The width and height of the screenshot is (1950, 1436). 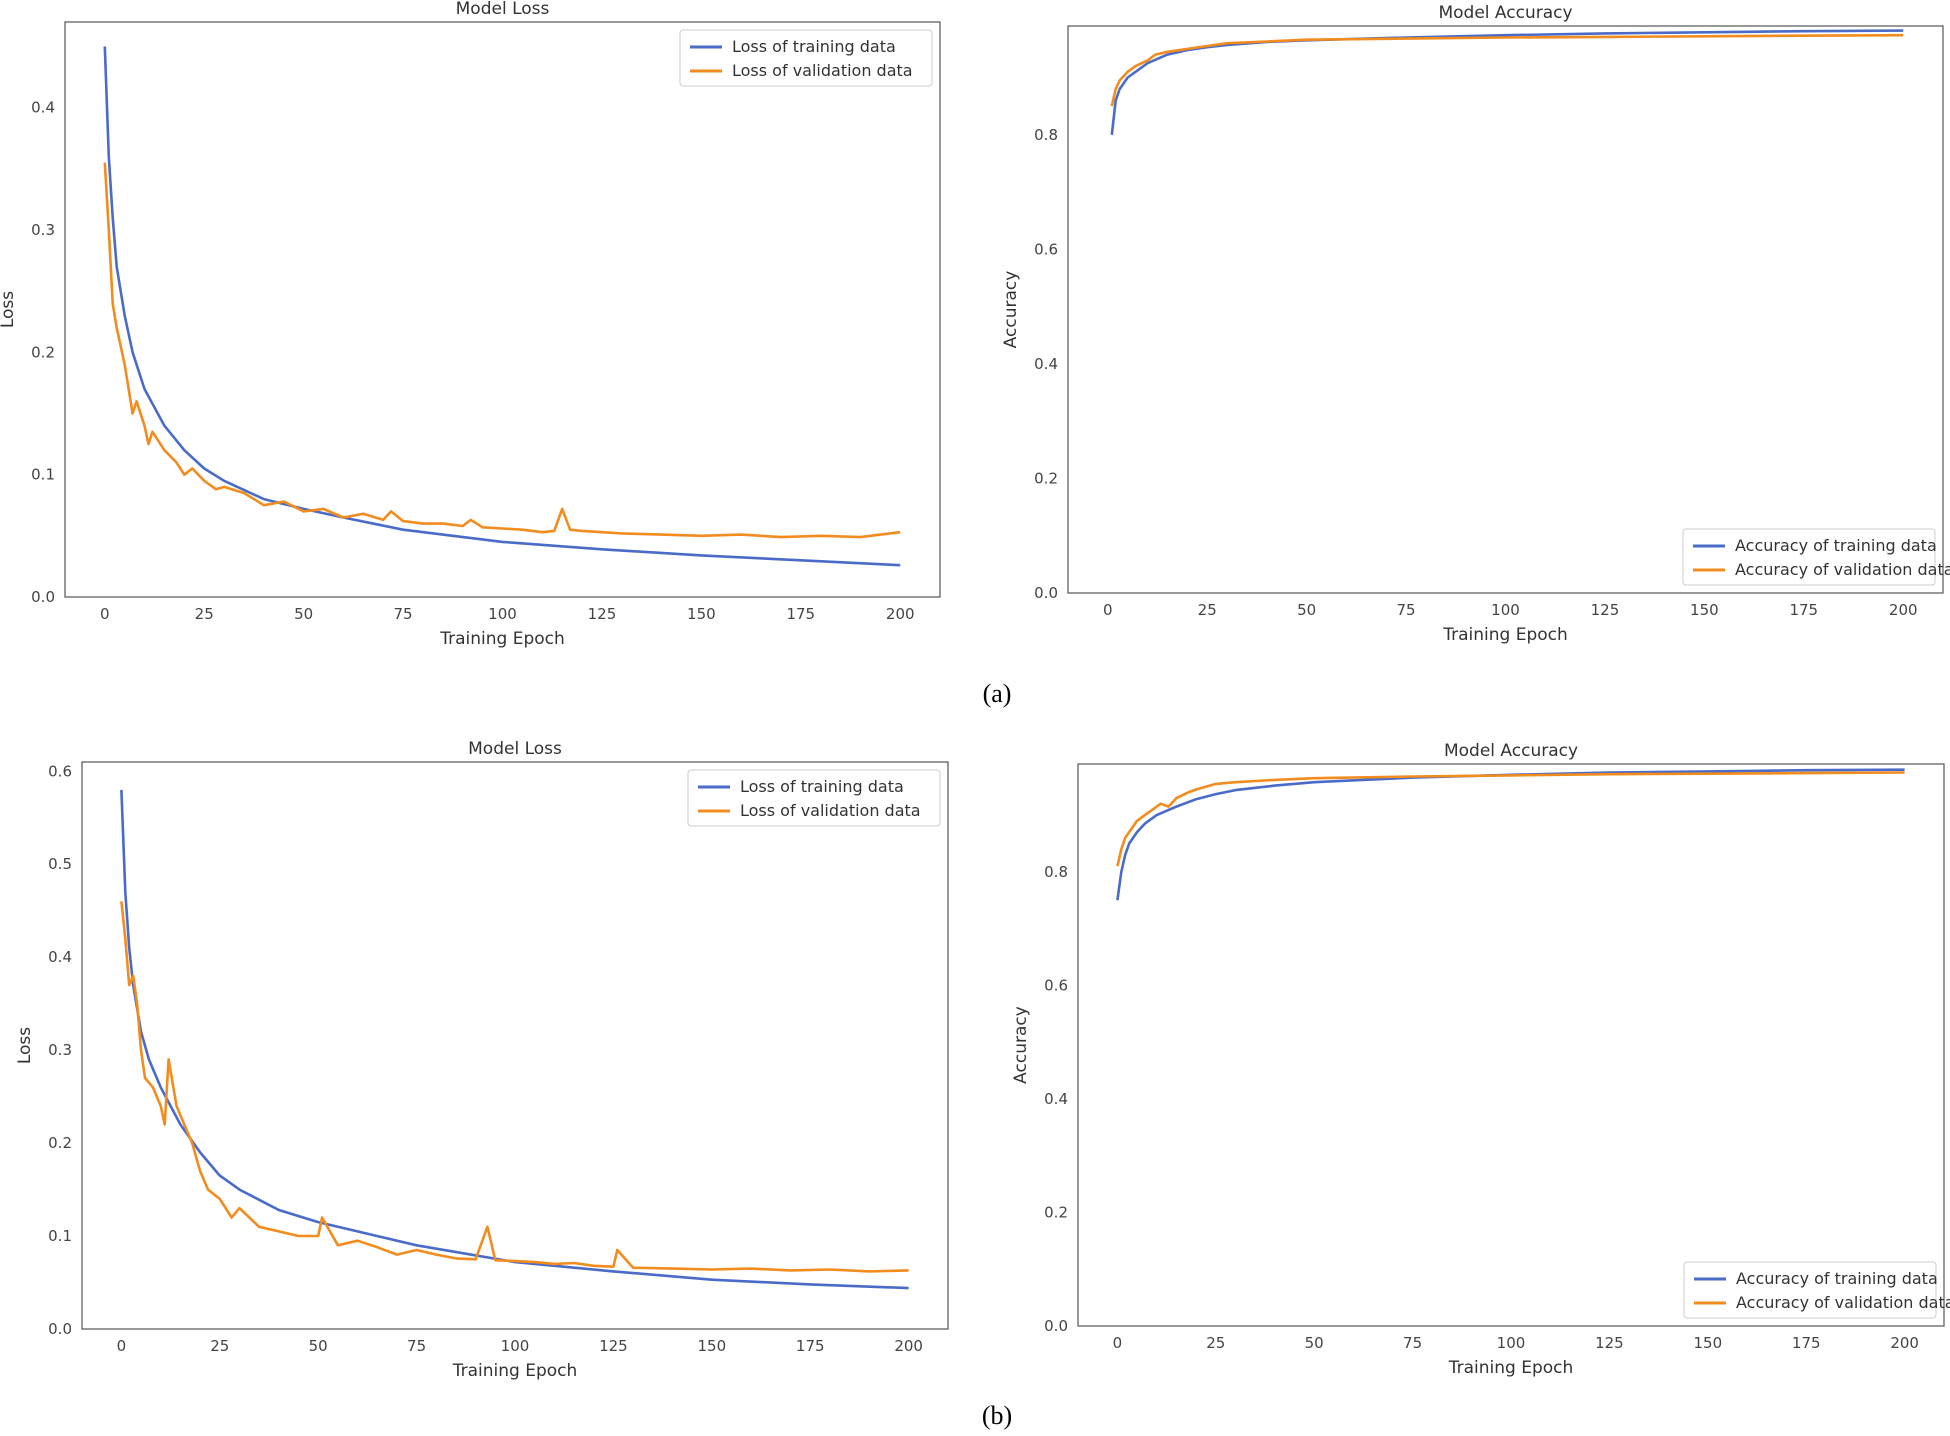 What do you see at coordinates (1118, 1343) in the screenshot?
I see `chart-b-acc-xtick-label: 0` at bounding box center [1118, 1343].